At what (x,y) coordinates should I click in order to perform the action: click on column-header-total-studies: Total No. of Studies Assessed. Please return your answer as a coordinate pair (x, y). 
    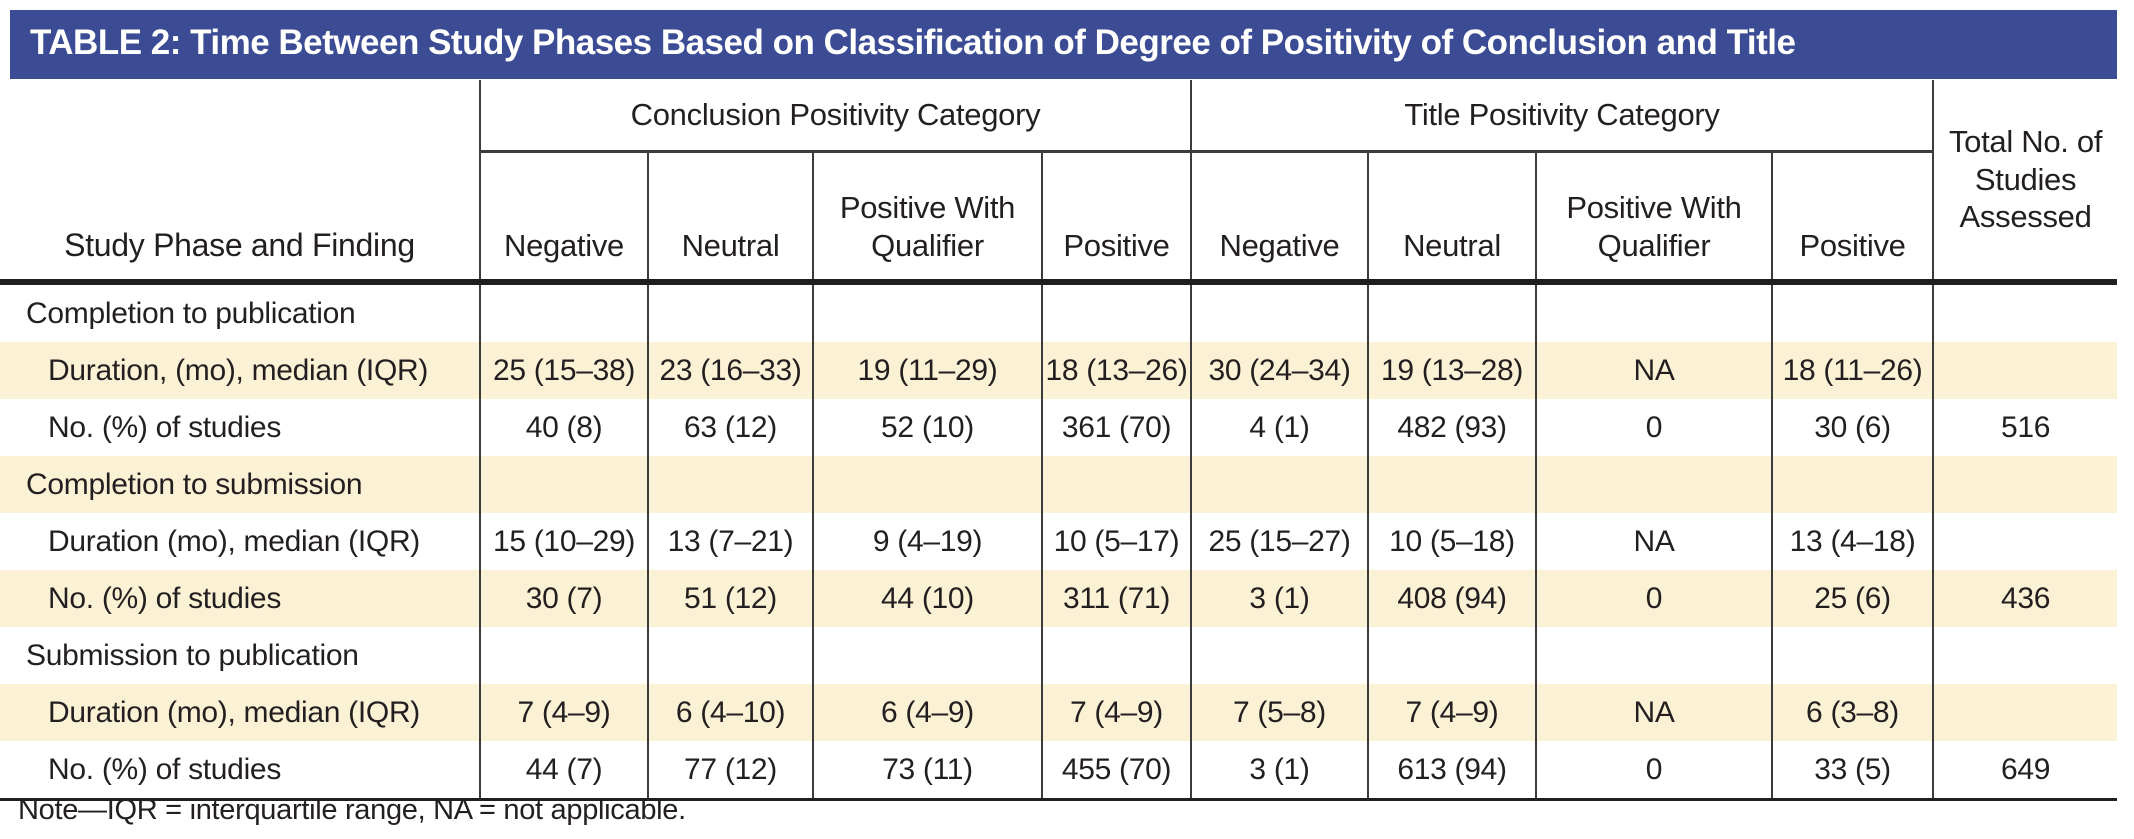
    Looking at the image, I should click on (2025, 182).